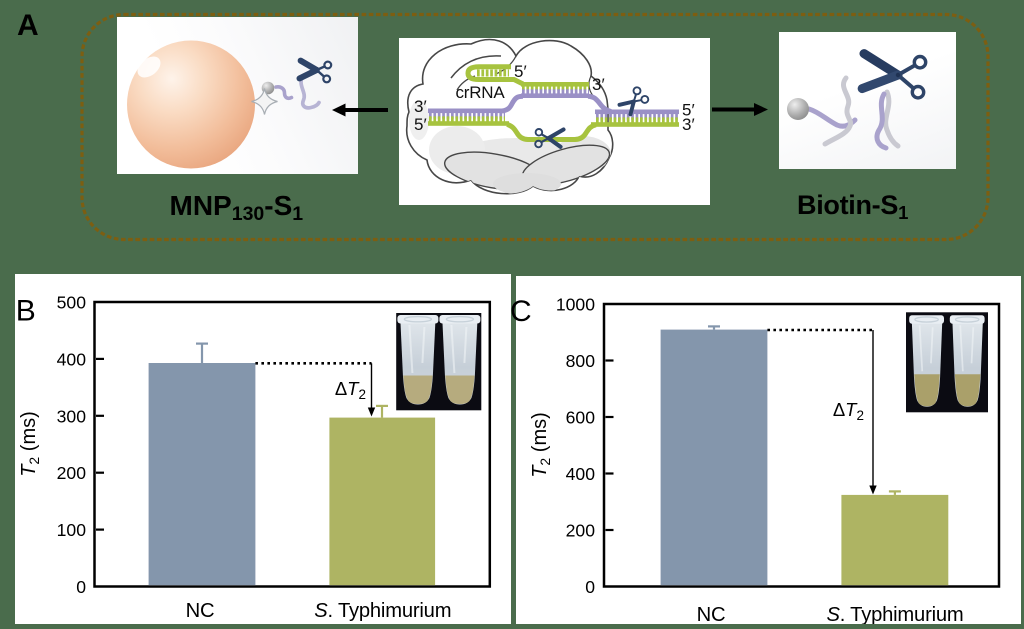 The height and width of the screenshot is (629, 1024). Describe the element at coordinates (72, 530) in the screenshot. I see `svg-text: 100` at that location.